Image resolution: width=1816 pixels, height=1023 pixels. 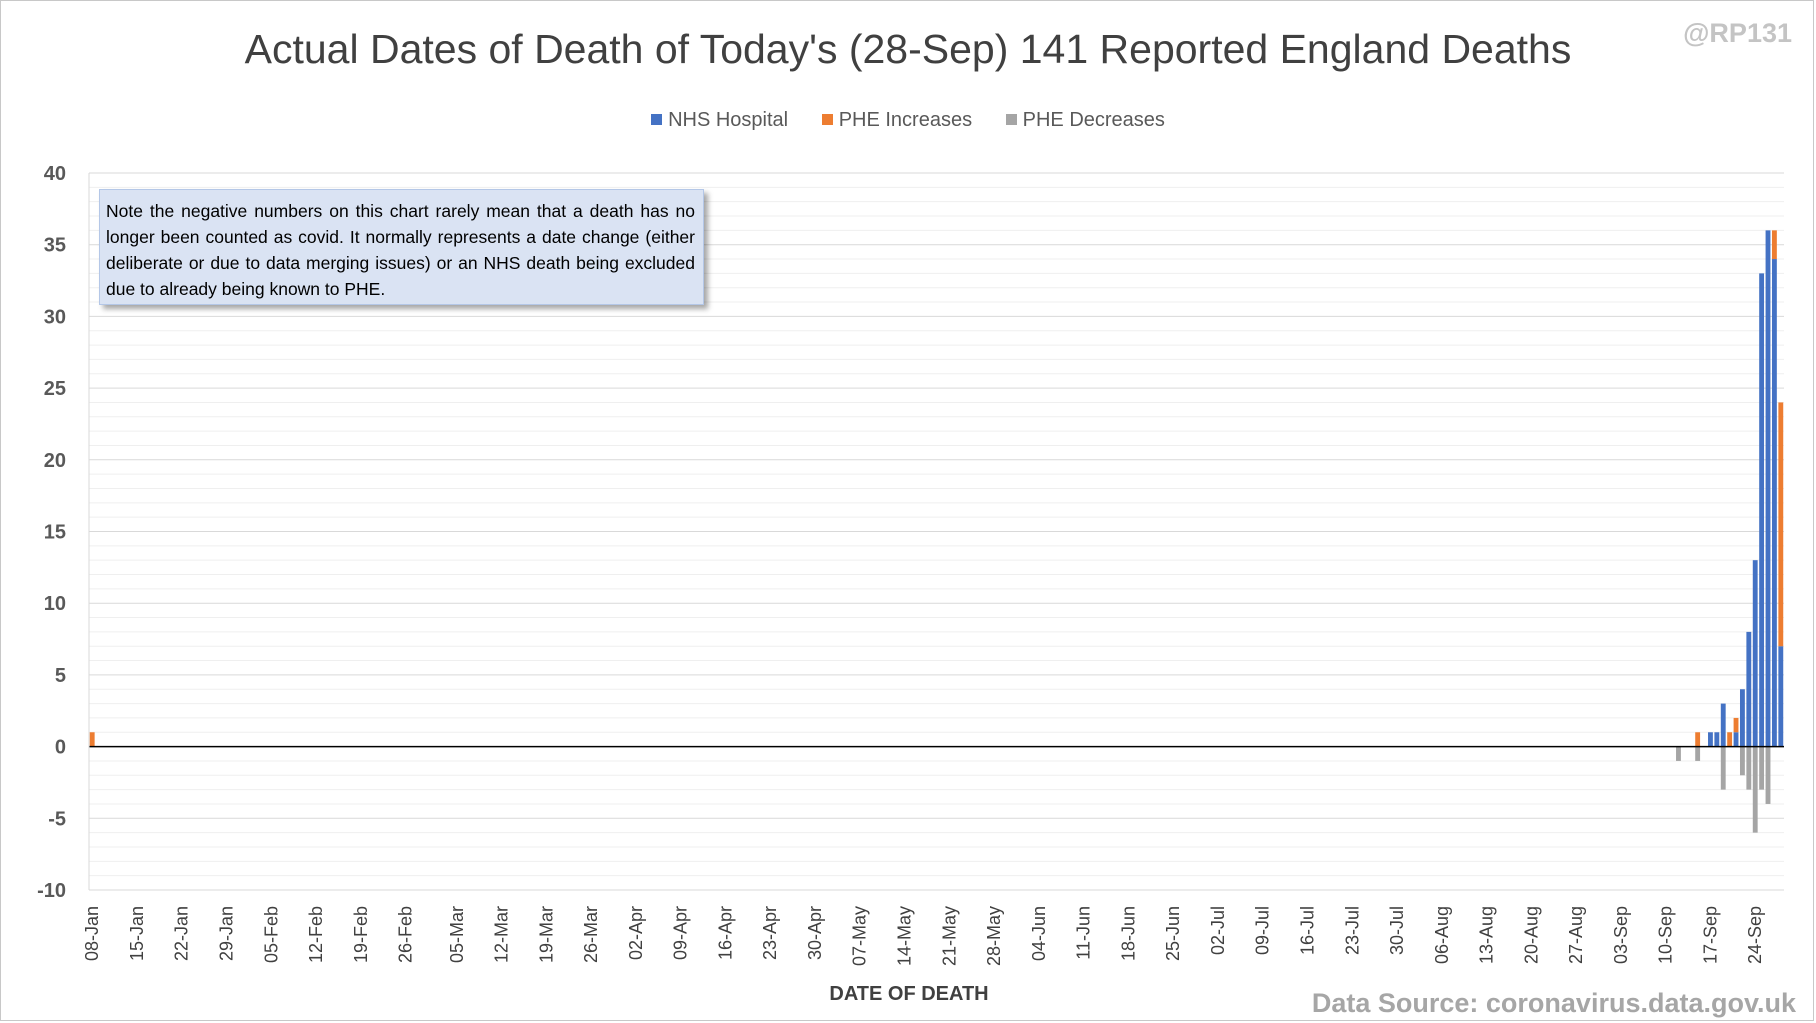 I want to click on x-tick-label: 08-Jan, so click(x=92, y=933).